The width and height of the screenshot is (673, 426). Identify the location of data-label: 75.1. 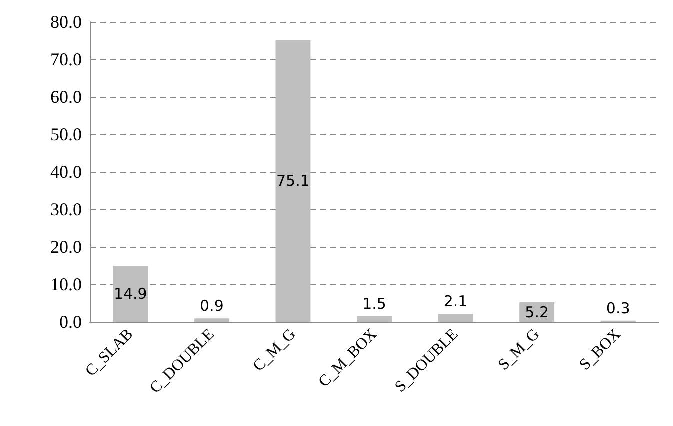
(293, 181).